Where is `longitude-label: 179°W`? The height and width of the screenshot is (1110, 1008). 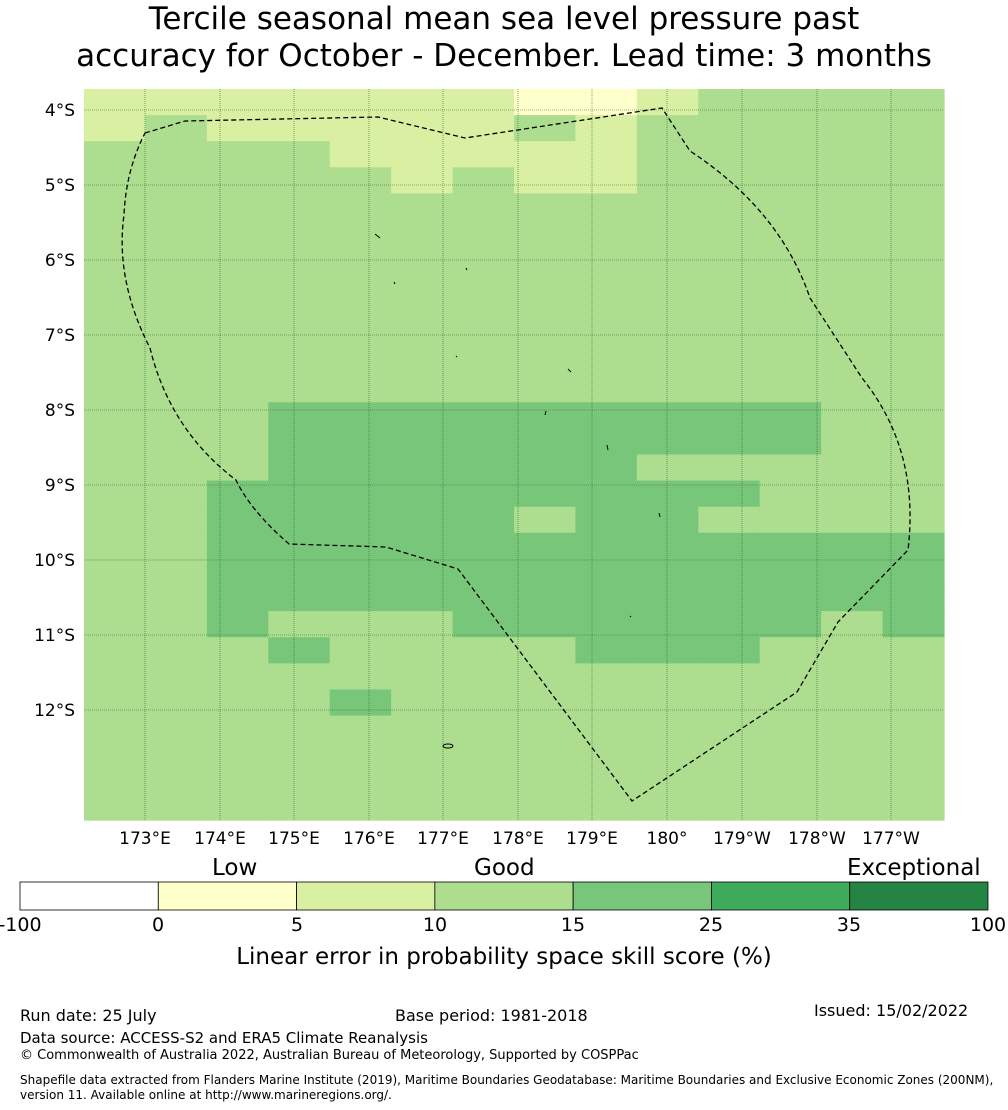 longitude-label: 179°W is located at coordinates (742, 839).